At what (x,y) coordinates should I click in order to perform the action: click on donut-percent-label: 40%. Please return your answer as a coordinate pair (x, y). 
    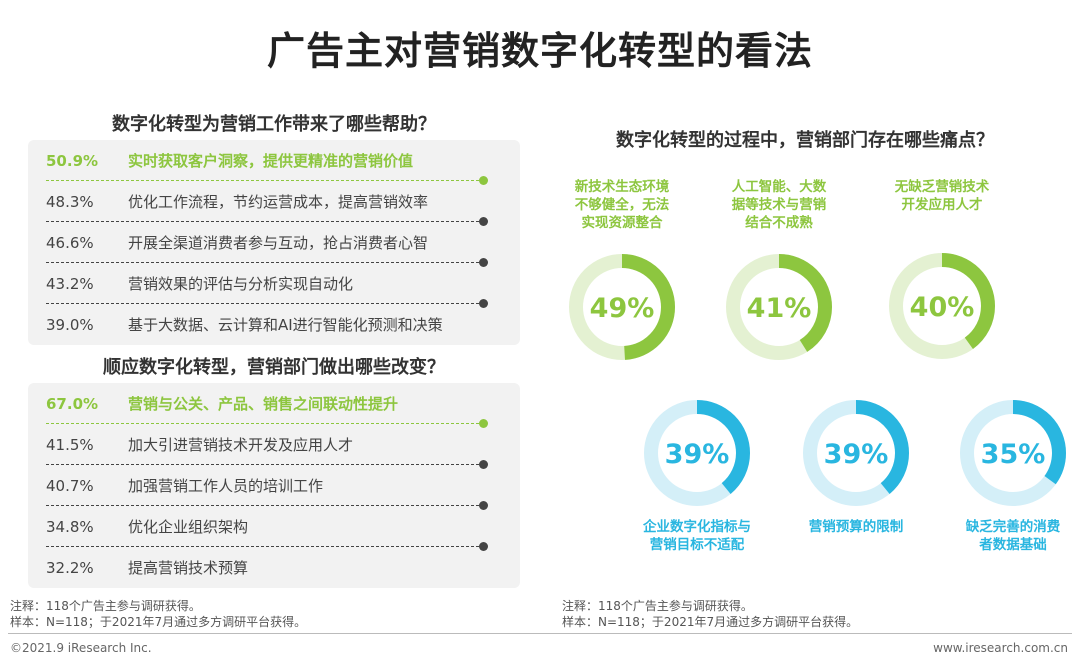
    Looking at the image, I should click on (942, 307).